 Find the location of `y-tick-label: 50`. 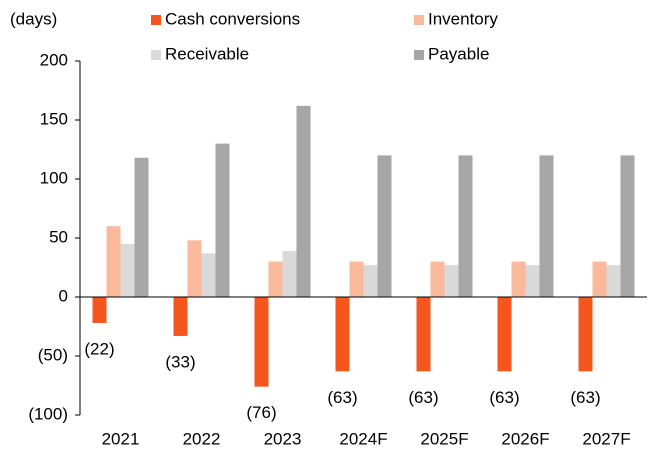

y-tick-label: 50 is located at coordinates (58, 236).